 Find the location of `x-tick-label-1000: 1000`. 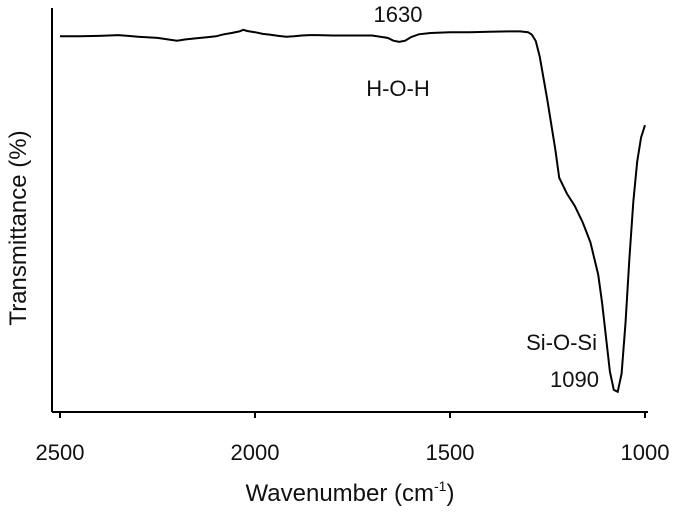

x-tick-label-1000: 1000 is located at coordinates (645, 452).